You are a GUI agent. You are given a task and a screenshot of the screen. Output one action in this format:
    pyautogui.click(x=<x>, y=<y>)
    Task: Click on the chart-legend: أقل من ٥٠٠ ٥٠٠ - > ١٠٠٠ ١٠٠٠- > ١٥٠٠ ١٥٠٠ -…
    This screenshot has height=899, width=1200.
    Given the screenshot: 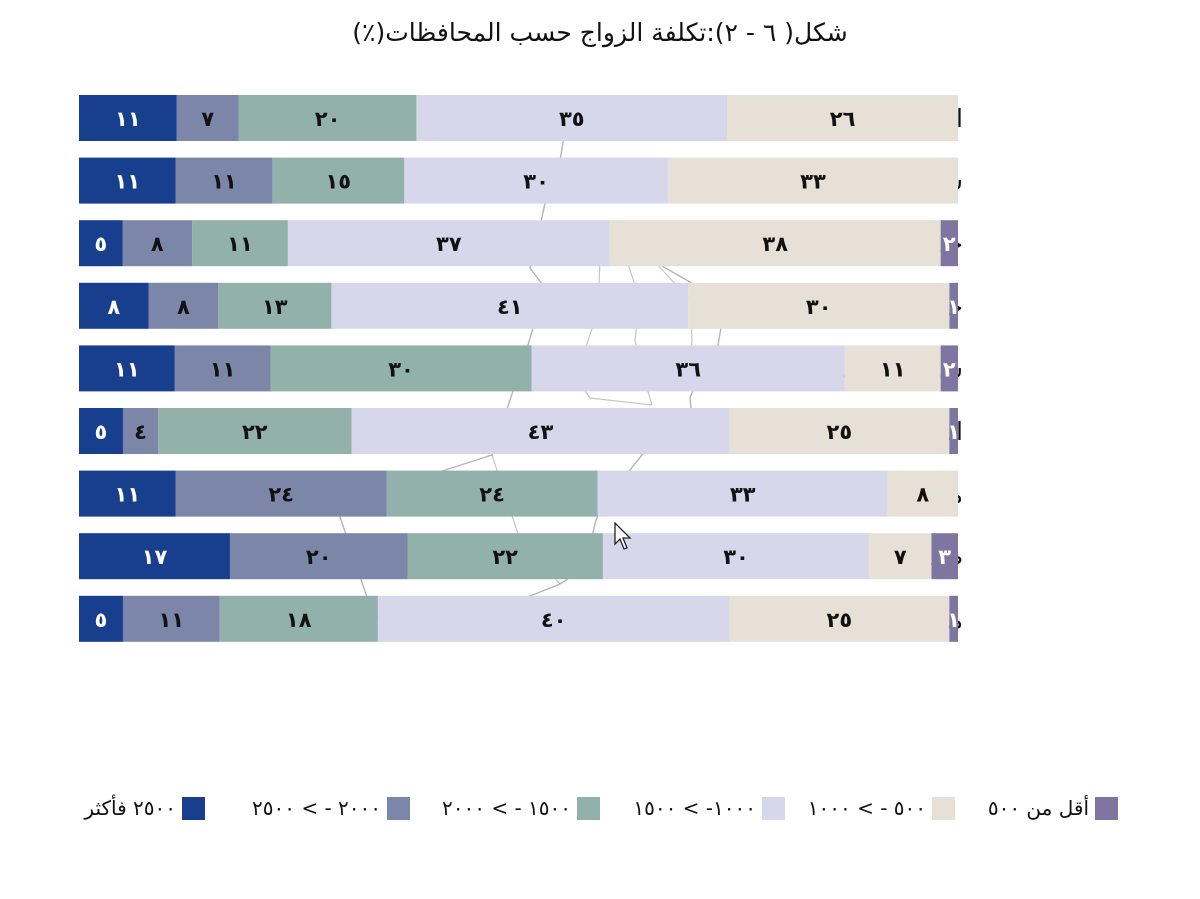 What is the action you would take?
    pyautogui.click(x=600, y=808)
    